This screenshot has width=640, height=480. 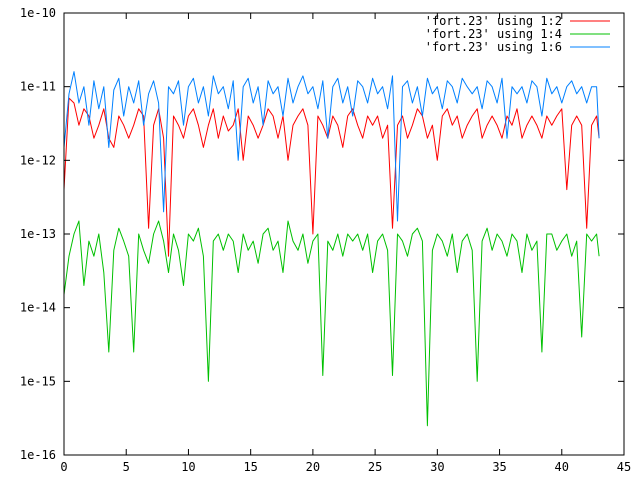 What do you see at coordinates (437, 467) in the screenshot?
I see `x-tick-label: 30` at bounding box center [437, 467].